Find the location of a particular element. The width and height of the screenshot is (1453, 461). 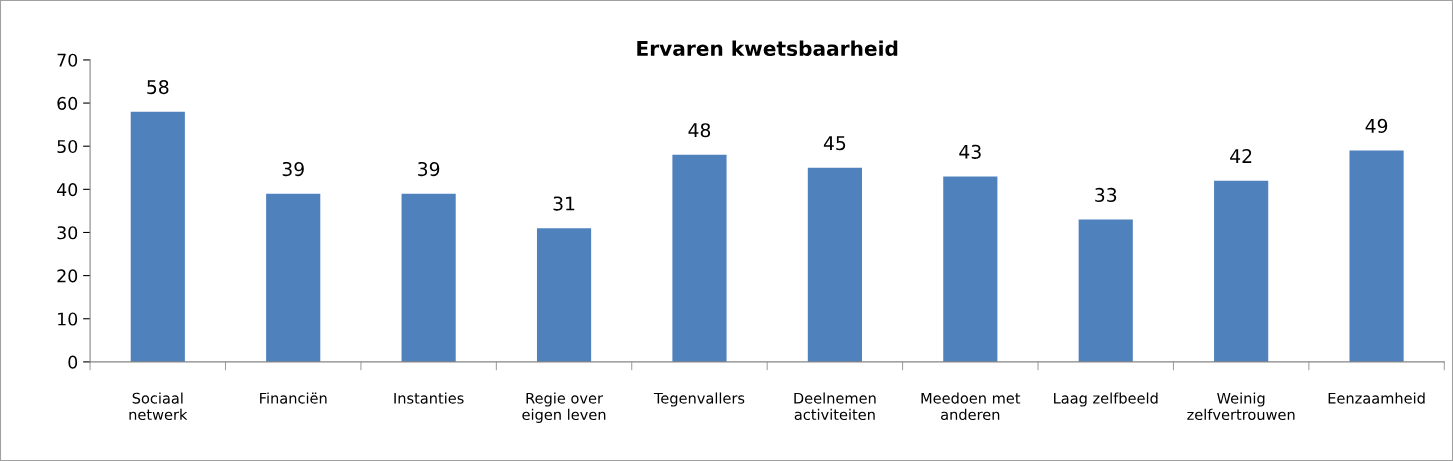

x-tick-label: Tegenvallers is located at coordinates (699, 399).